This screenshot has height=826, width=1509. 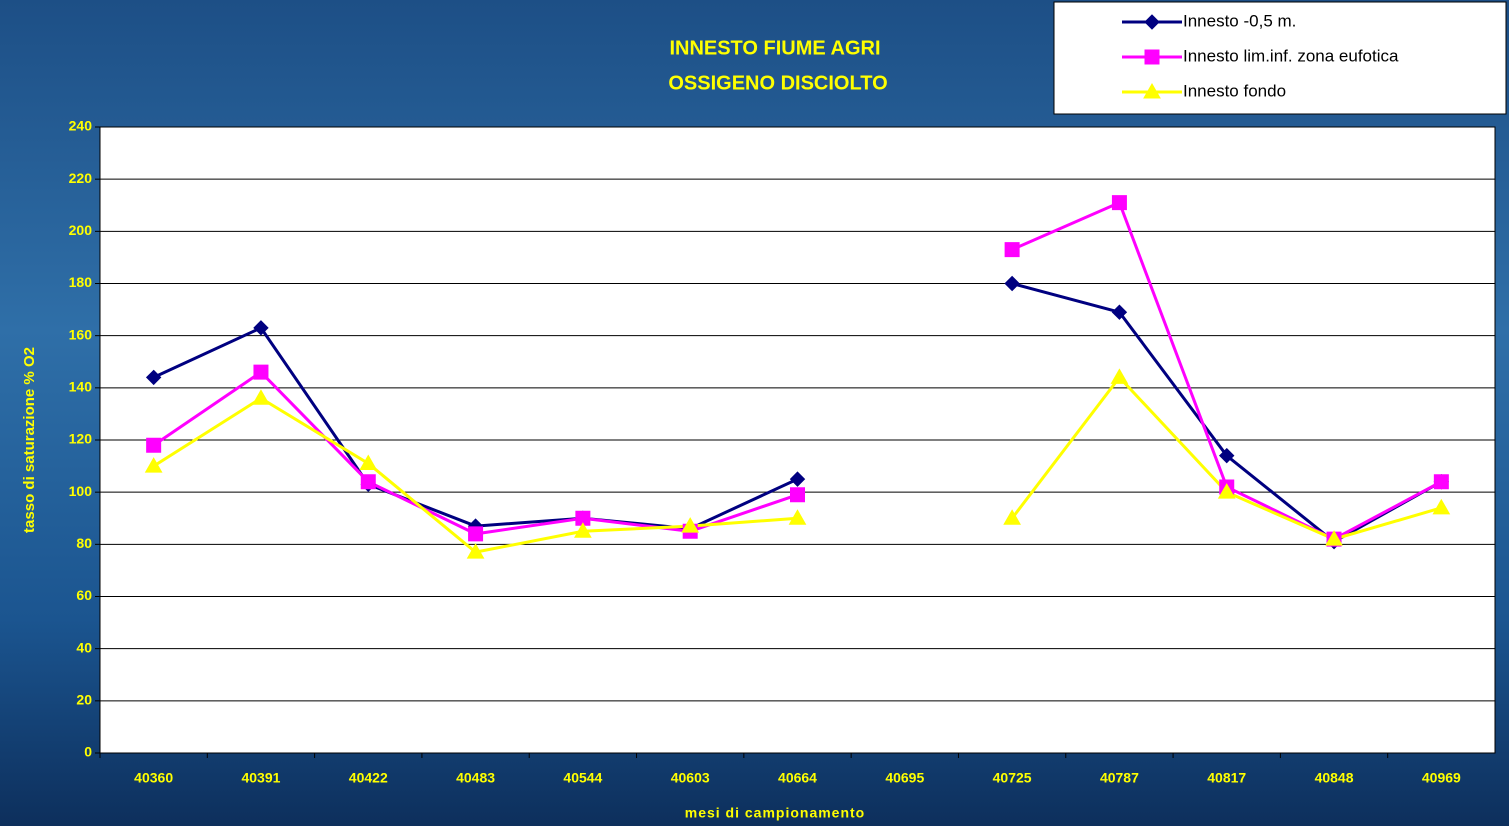 I want to click on x-tick-label: 40544, so click(x=582, y=778).